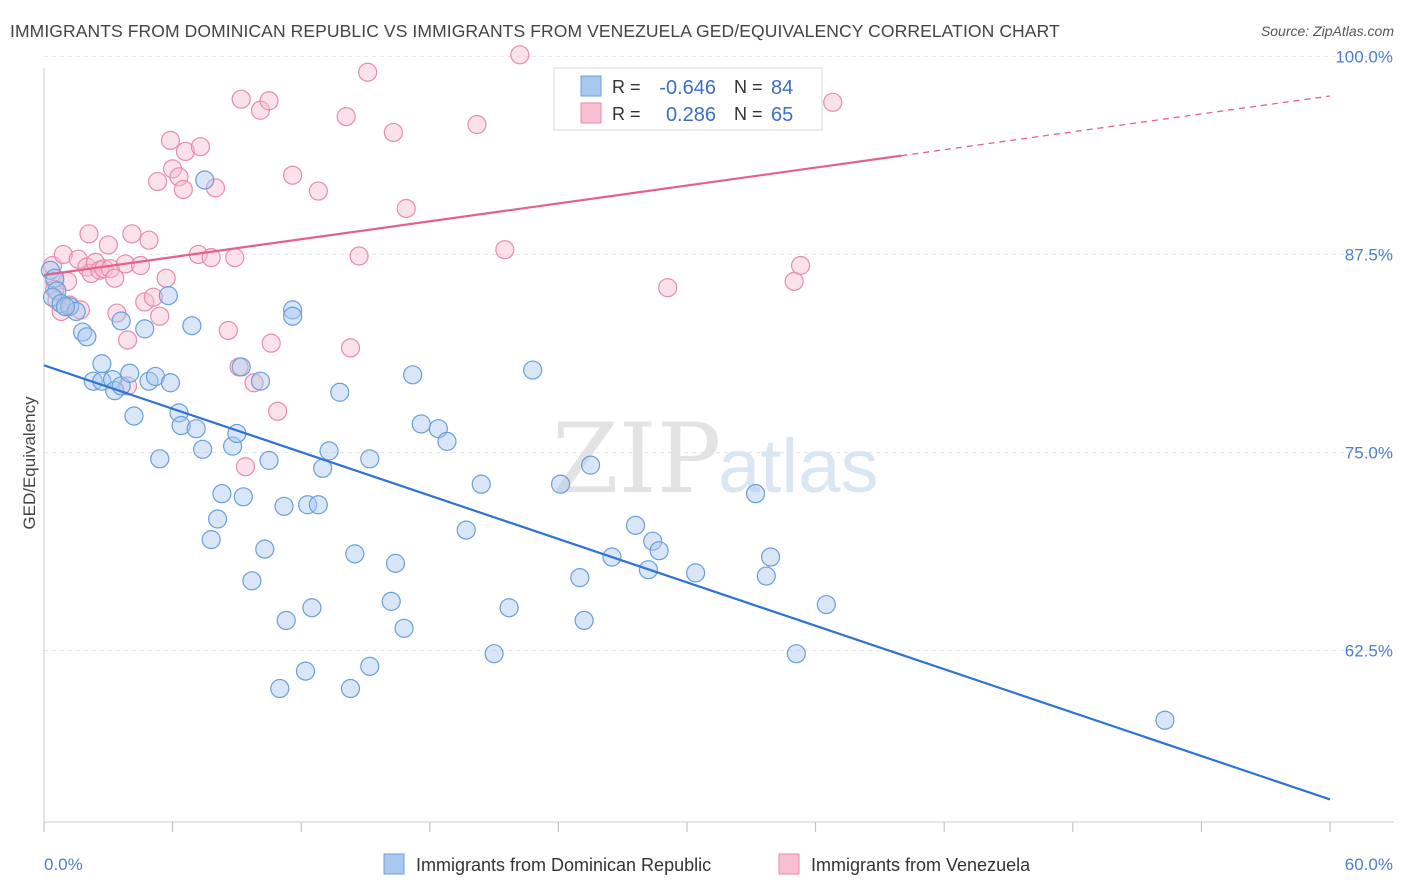 The height and width of the screenshot is (892, 1406). Describe the element at coordinates (921, 865) in the screenshot. I see `series-legend-label-pink: Immigrants from Venezuela` at that location.